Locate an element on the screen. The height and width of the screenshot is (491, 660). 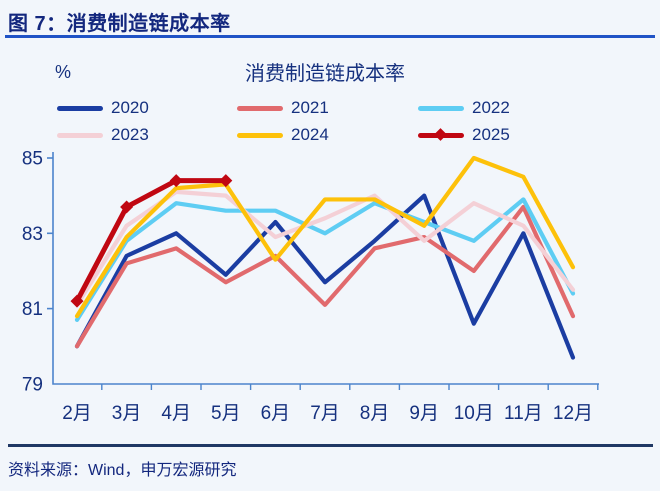
legend-label-2021: 2021 is located at coordinates (310, 107).